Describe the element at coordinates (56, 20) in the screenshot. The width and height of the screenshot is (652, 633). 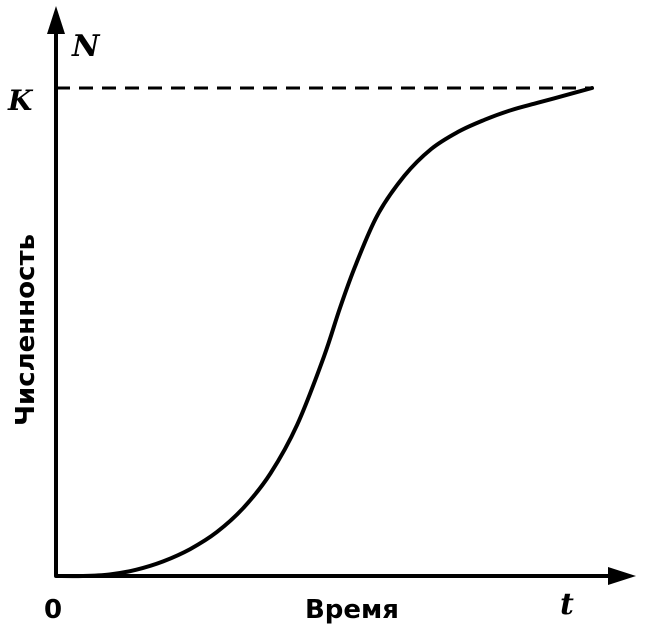
I see `y-axis-arrow` at that location.